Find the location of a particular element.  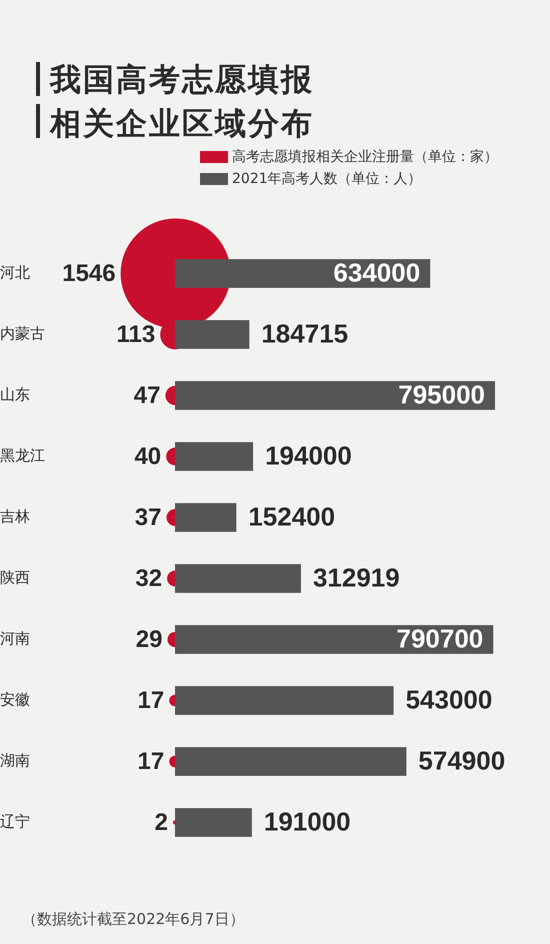

y-tick-label: 湖南 is located at coordinates (15, 760).